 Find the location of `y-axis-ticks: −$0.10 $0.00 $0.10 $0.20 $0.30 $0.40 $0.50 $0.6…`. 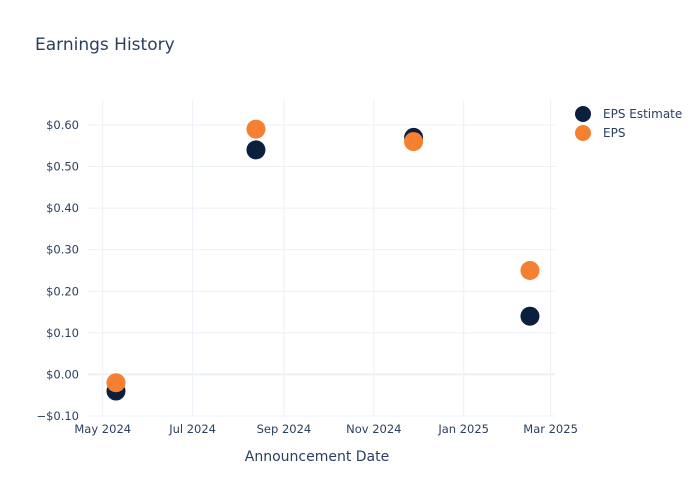

y-axis-ticks: −$0.10 $0.00 $0.10 $0.20 $0.30 $0.40 $0.50 $0.6… is located at coordinates (57, 270).